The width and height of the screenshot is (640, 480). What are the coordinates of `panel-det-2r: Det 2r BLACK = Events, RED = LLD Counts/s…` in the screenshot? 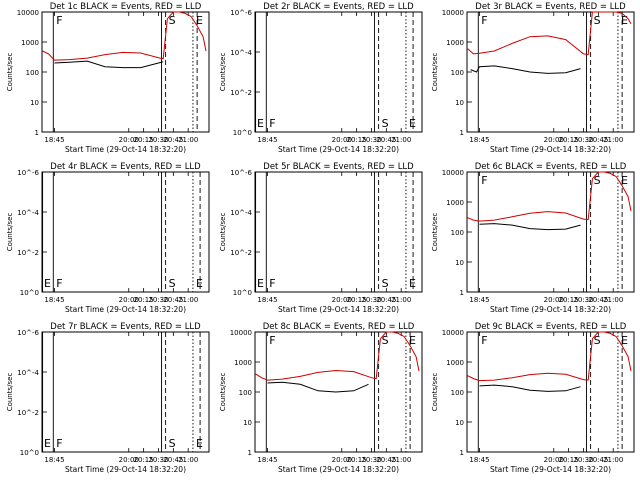 It's located at (321, 78).